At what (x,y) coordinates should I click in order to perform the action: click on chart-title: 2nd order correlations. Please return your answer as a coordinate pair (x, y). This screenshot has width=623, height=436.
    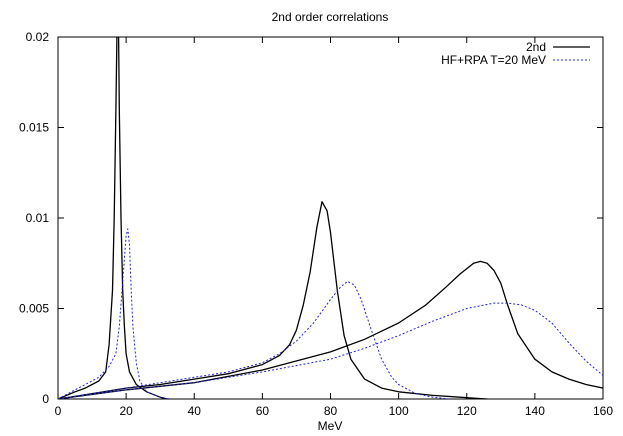
    Looking at the image, I should click on (330, 17).